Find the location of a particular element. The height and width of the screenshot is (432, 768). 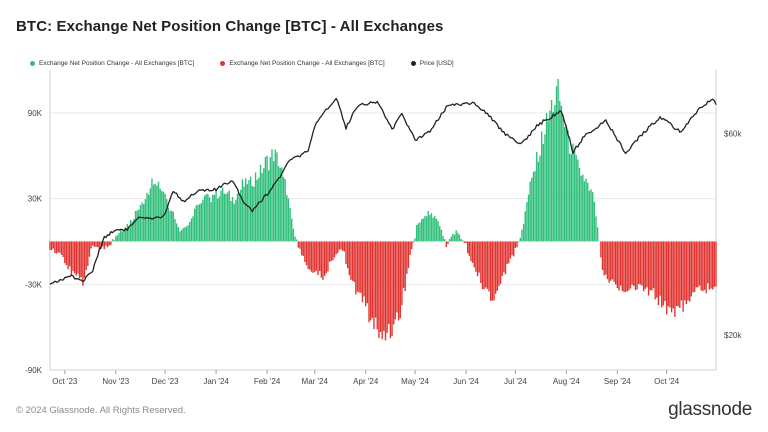

x-tick-label: Oct '24 is located at coordinates (667, 381).